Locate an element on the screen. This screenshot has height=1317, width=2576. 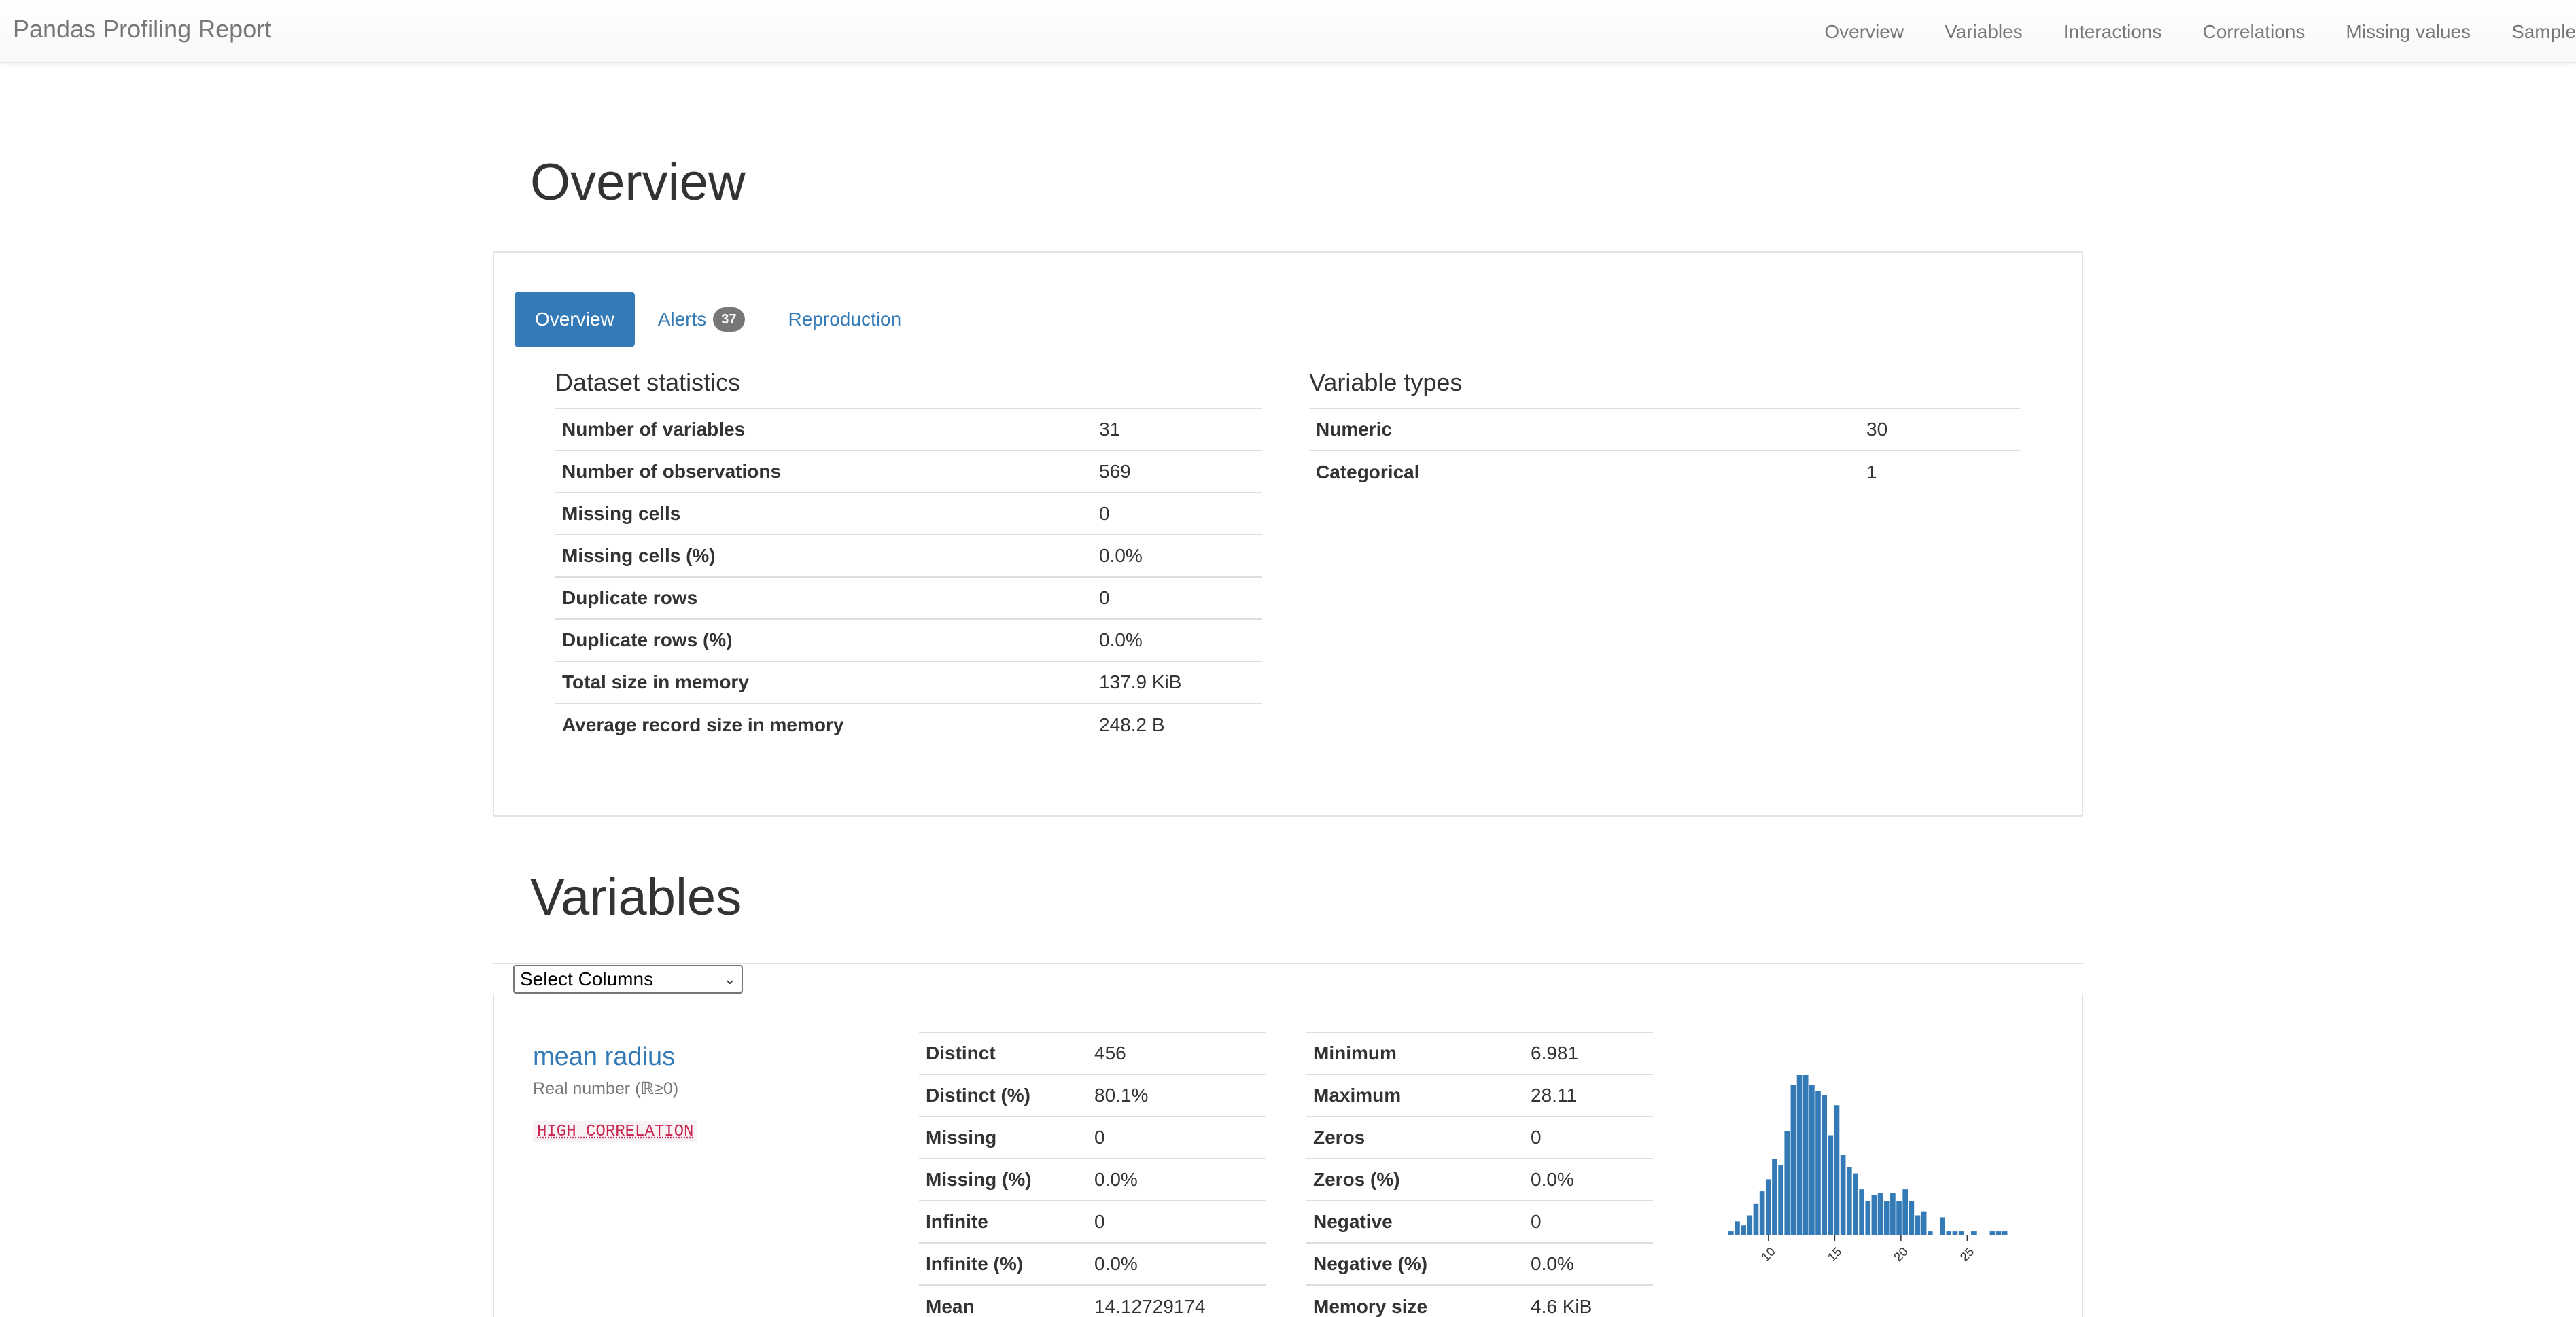
variable-stat-row: Distinct (%) 80.1% is located at coordinates (1092, 1095).